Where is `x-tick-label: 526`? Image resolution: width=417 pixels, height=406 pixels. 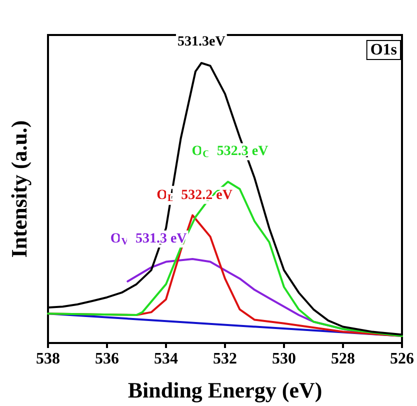
x-tick-label: 526 is located at coordinates (402, 359).